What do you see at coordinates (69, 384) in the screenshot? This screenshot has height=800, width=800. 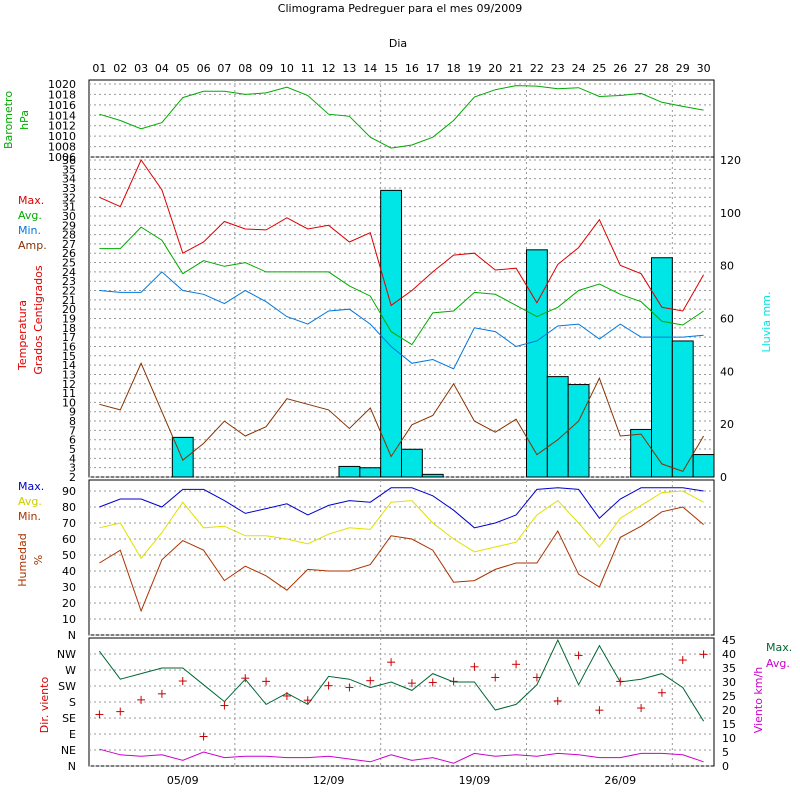 I see `temperature-tick-label: 12` at bounding box center [69, 384].